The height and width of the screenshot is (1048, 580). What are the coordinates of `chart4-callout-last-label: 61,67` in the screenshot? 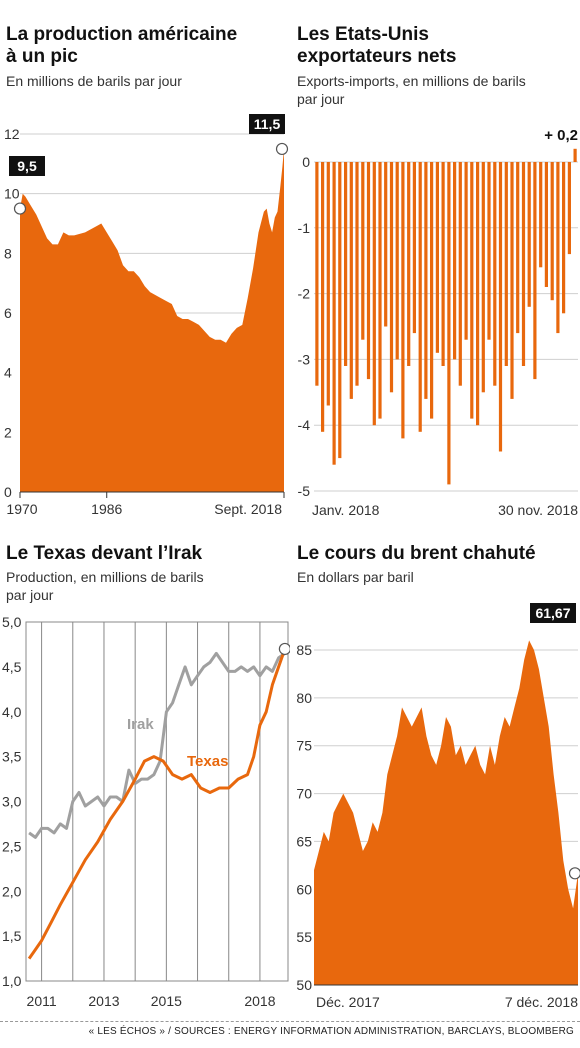 It's located at (552, 613).